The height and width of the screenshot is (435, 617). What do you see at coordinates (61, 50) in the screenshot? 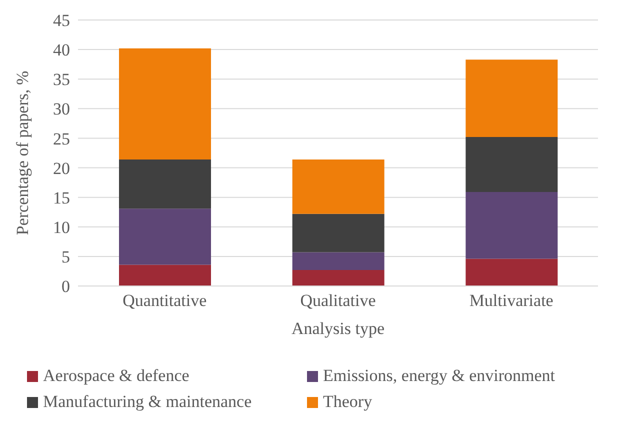
I see `y-tick-label: 40` at bounding box center [61, 50].